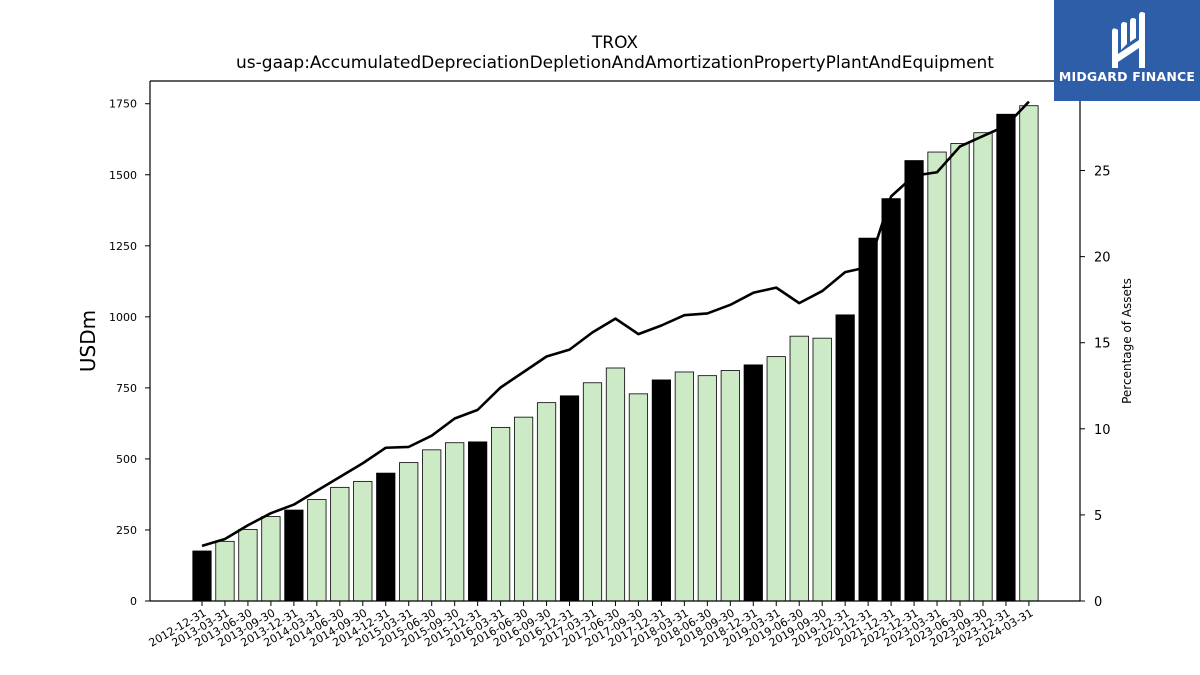  Describe the element at coordinates (1102, 172) in the screenshot. I see `y2-tick-label: 25` at that location.